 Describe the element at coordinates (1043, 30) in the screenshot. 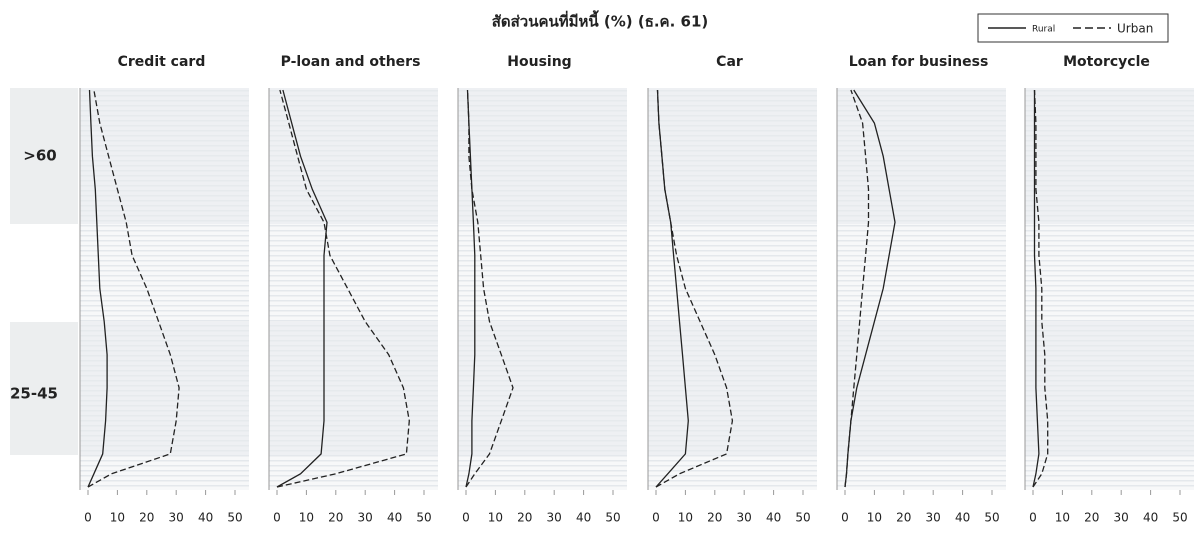

I see `legend-label: Rural` at that location.